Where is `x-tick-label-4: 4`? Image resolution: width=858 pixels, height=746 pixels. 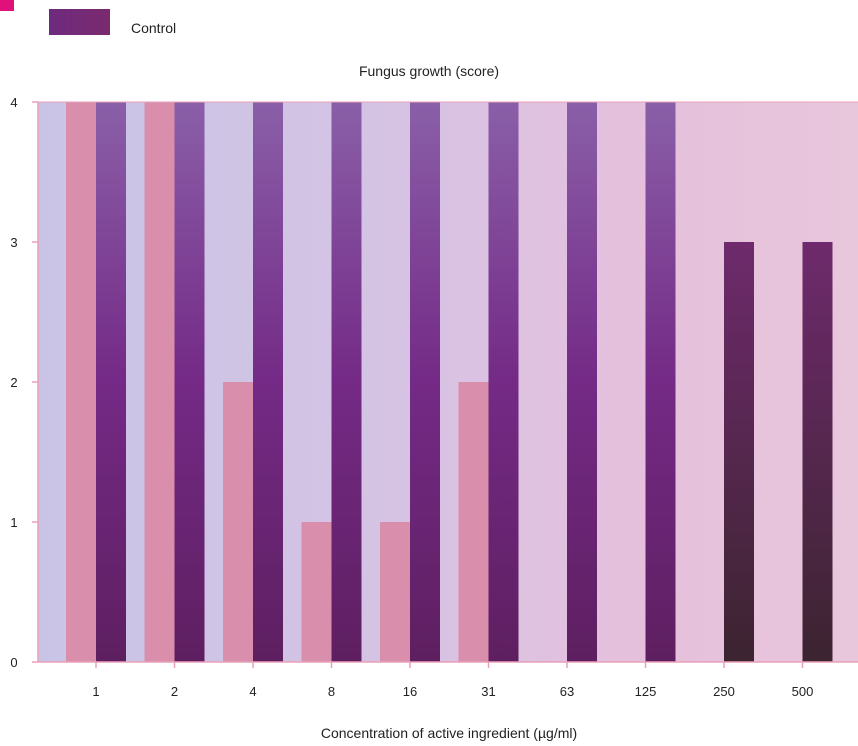 x-tick-label-4: 4 is located at coordinates (252, 691).